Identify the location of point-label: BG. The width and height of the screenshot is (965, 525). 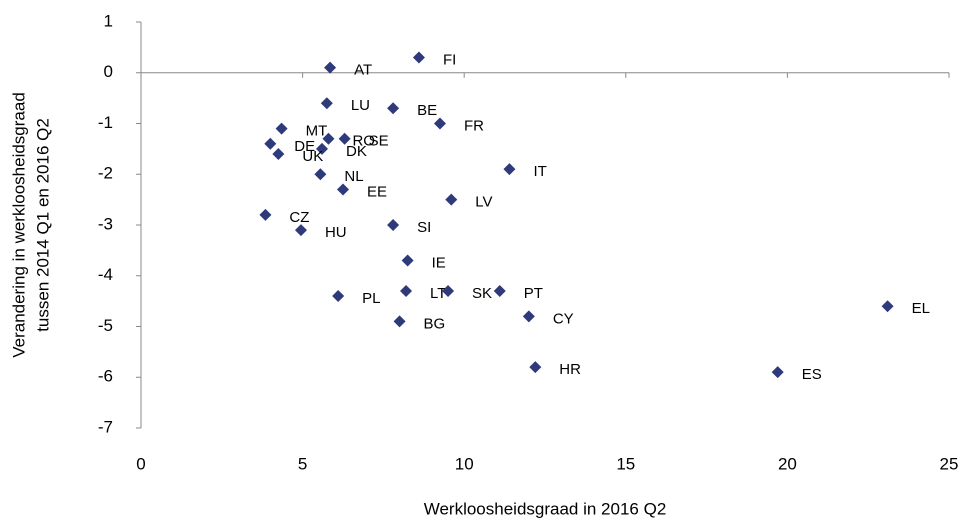
(435, 323).